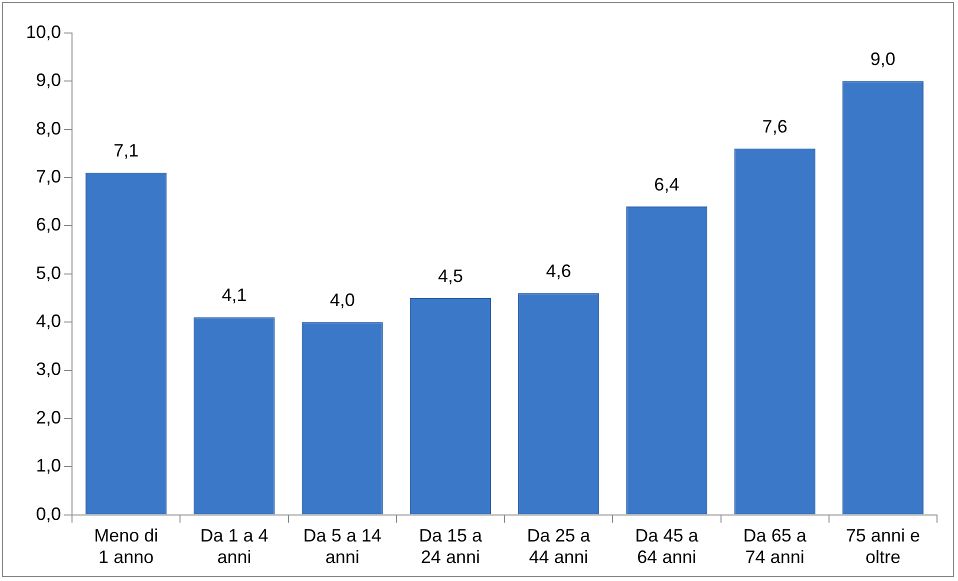  I want to click on y-tick-label: 3,0, so click(49, 369).